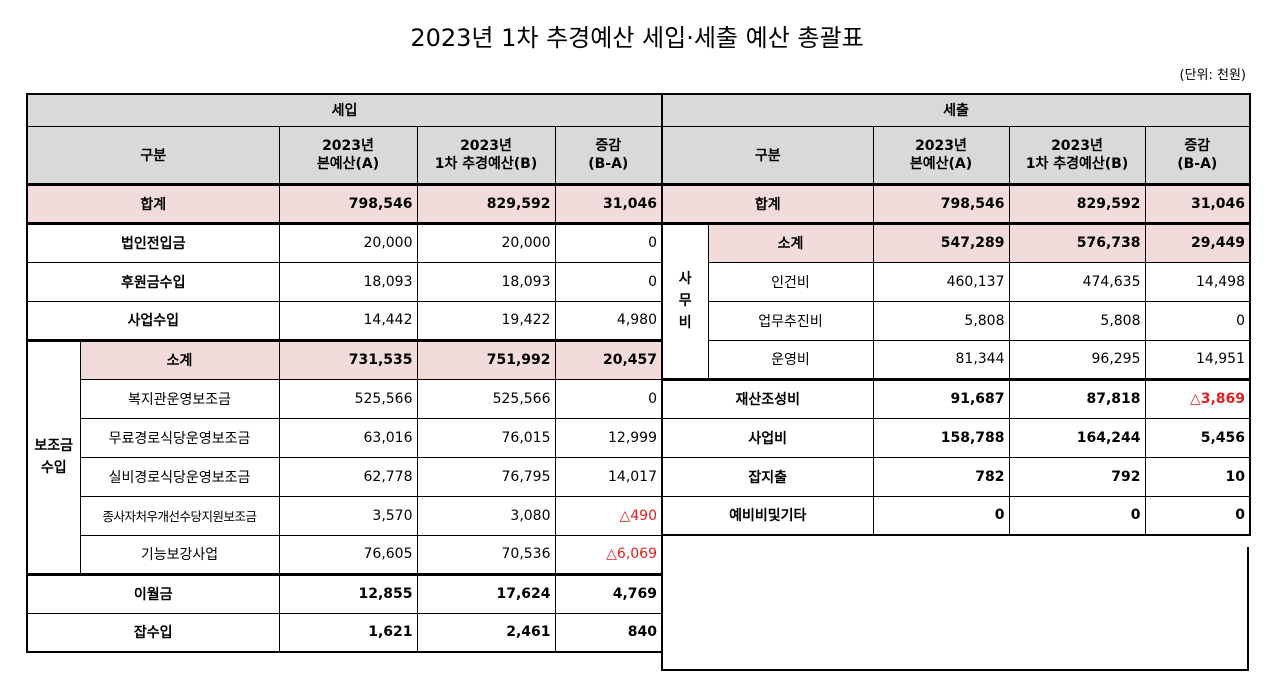 Image resolution: width=1274 pixels, height=694 pixels. What do you see at coordinates (767, 515) in the screenshot?
I see `row-label: 예비비및기타` at bounding box center [767, 515].